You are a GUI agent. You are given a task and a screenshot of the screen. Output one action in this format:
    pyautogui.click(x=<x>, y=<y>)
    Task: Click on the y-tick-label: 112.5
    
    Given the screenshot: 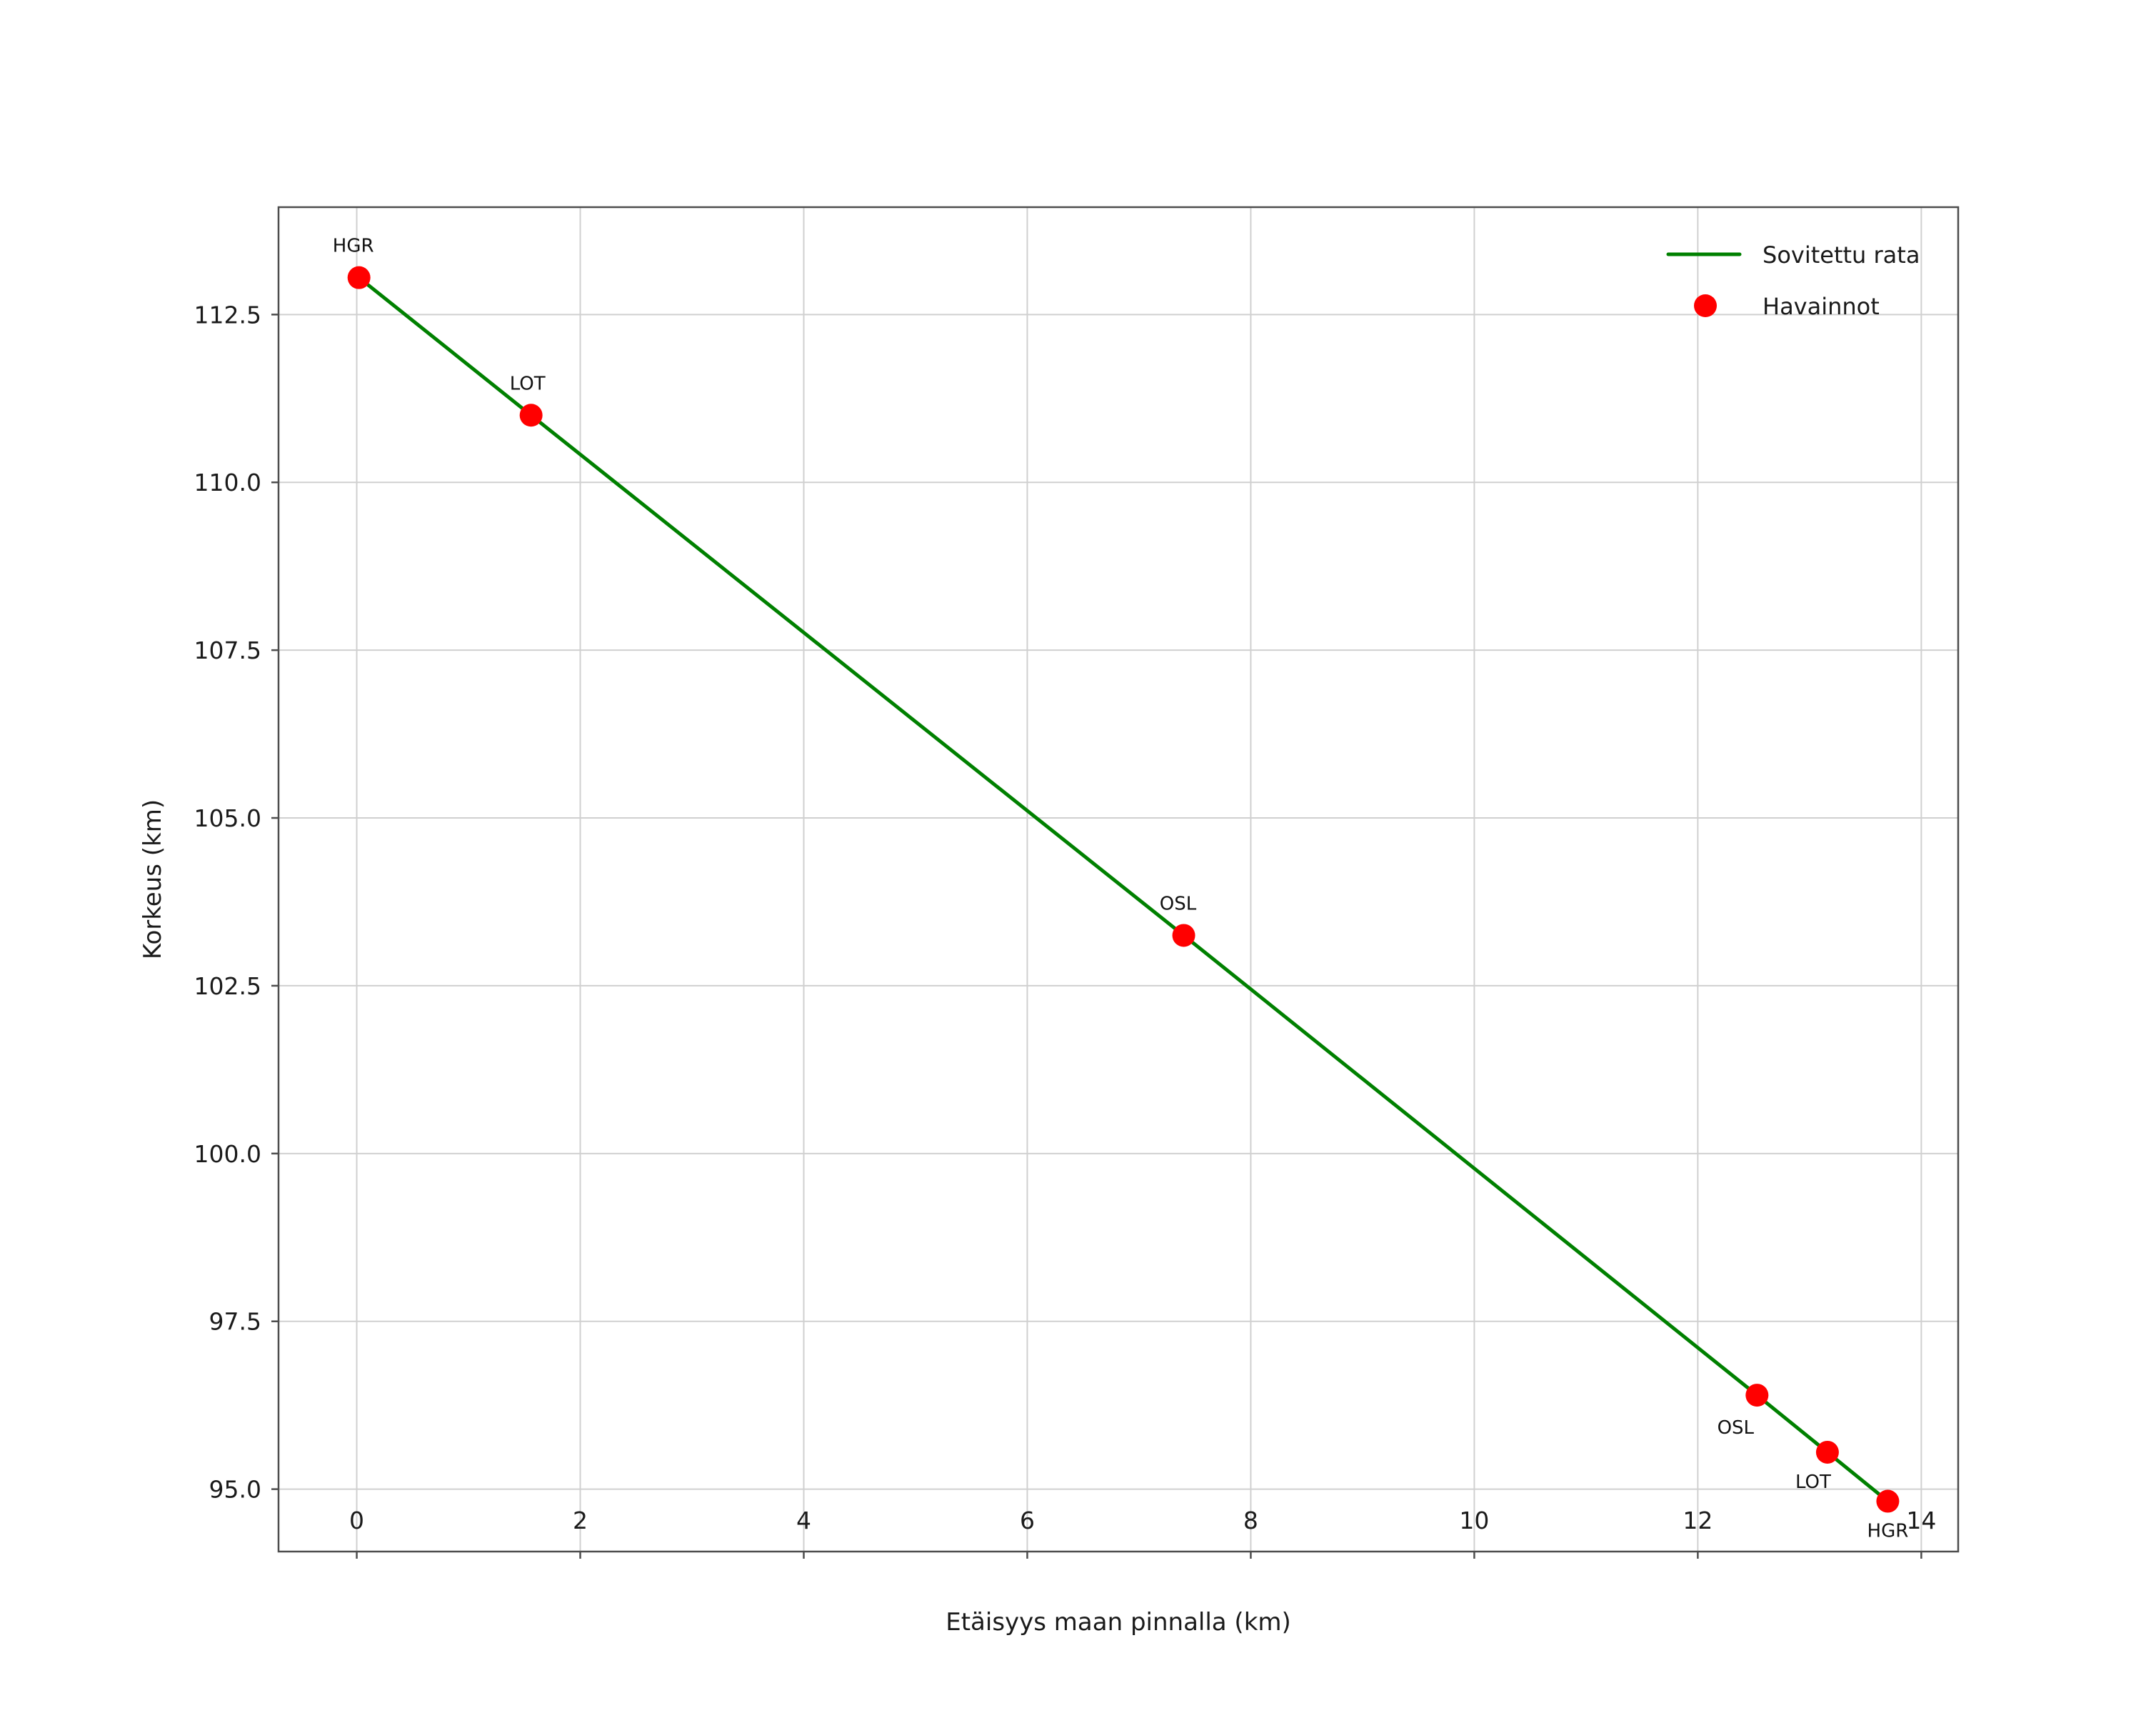 What is the action you would take?
    pyautogui.click(x=228, y=315)
    